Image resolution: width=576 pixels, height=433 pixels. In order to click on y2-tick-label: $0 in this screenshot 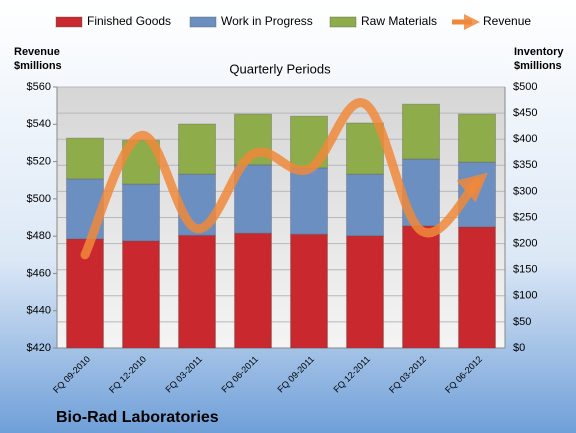, I will do `click(519, 348)`.